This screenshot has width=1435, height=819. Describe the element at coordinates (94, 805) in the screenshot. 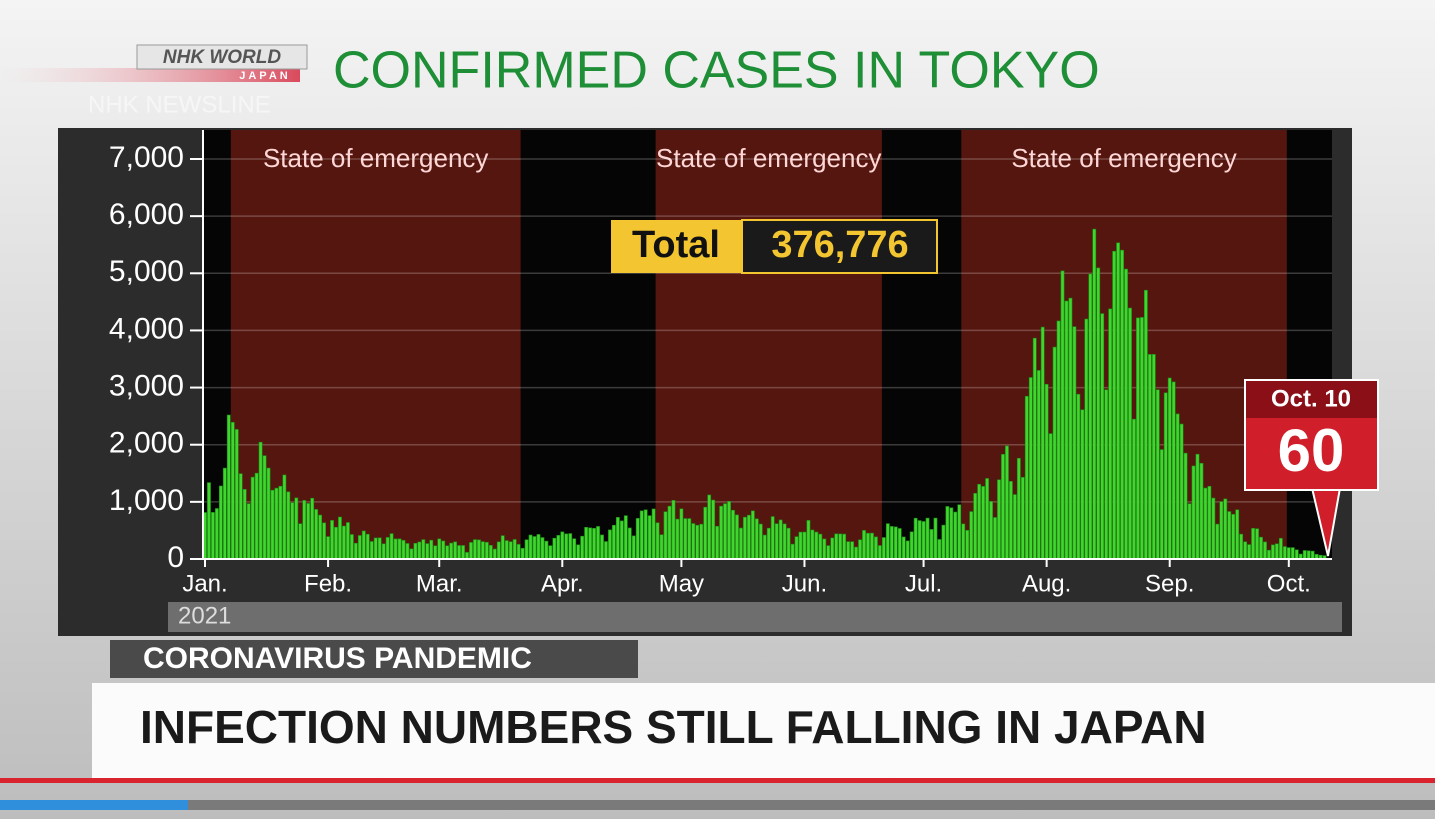

I see `progress-fill` at that location.